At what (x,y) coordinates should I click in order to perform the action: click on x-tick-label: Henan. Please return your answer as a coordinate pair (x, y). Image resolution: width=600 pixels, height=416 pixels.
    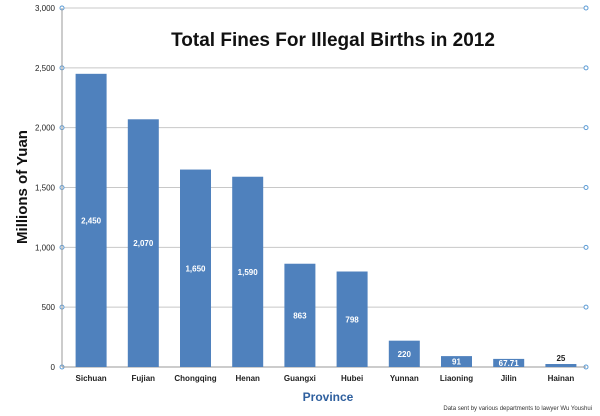
    Looking at the image, I should click on (247, 378).